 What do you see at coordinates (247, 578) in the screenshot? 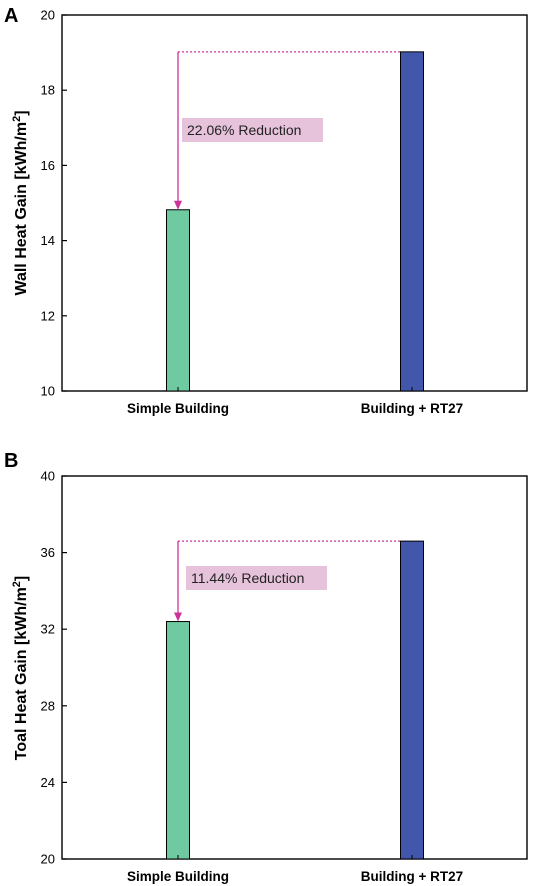
I see `reduction-label: 11.44% Reduction` at bounding box center [247, 578].